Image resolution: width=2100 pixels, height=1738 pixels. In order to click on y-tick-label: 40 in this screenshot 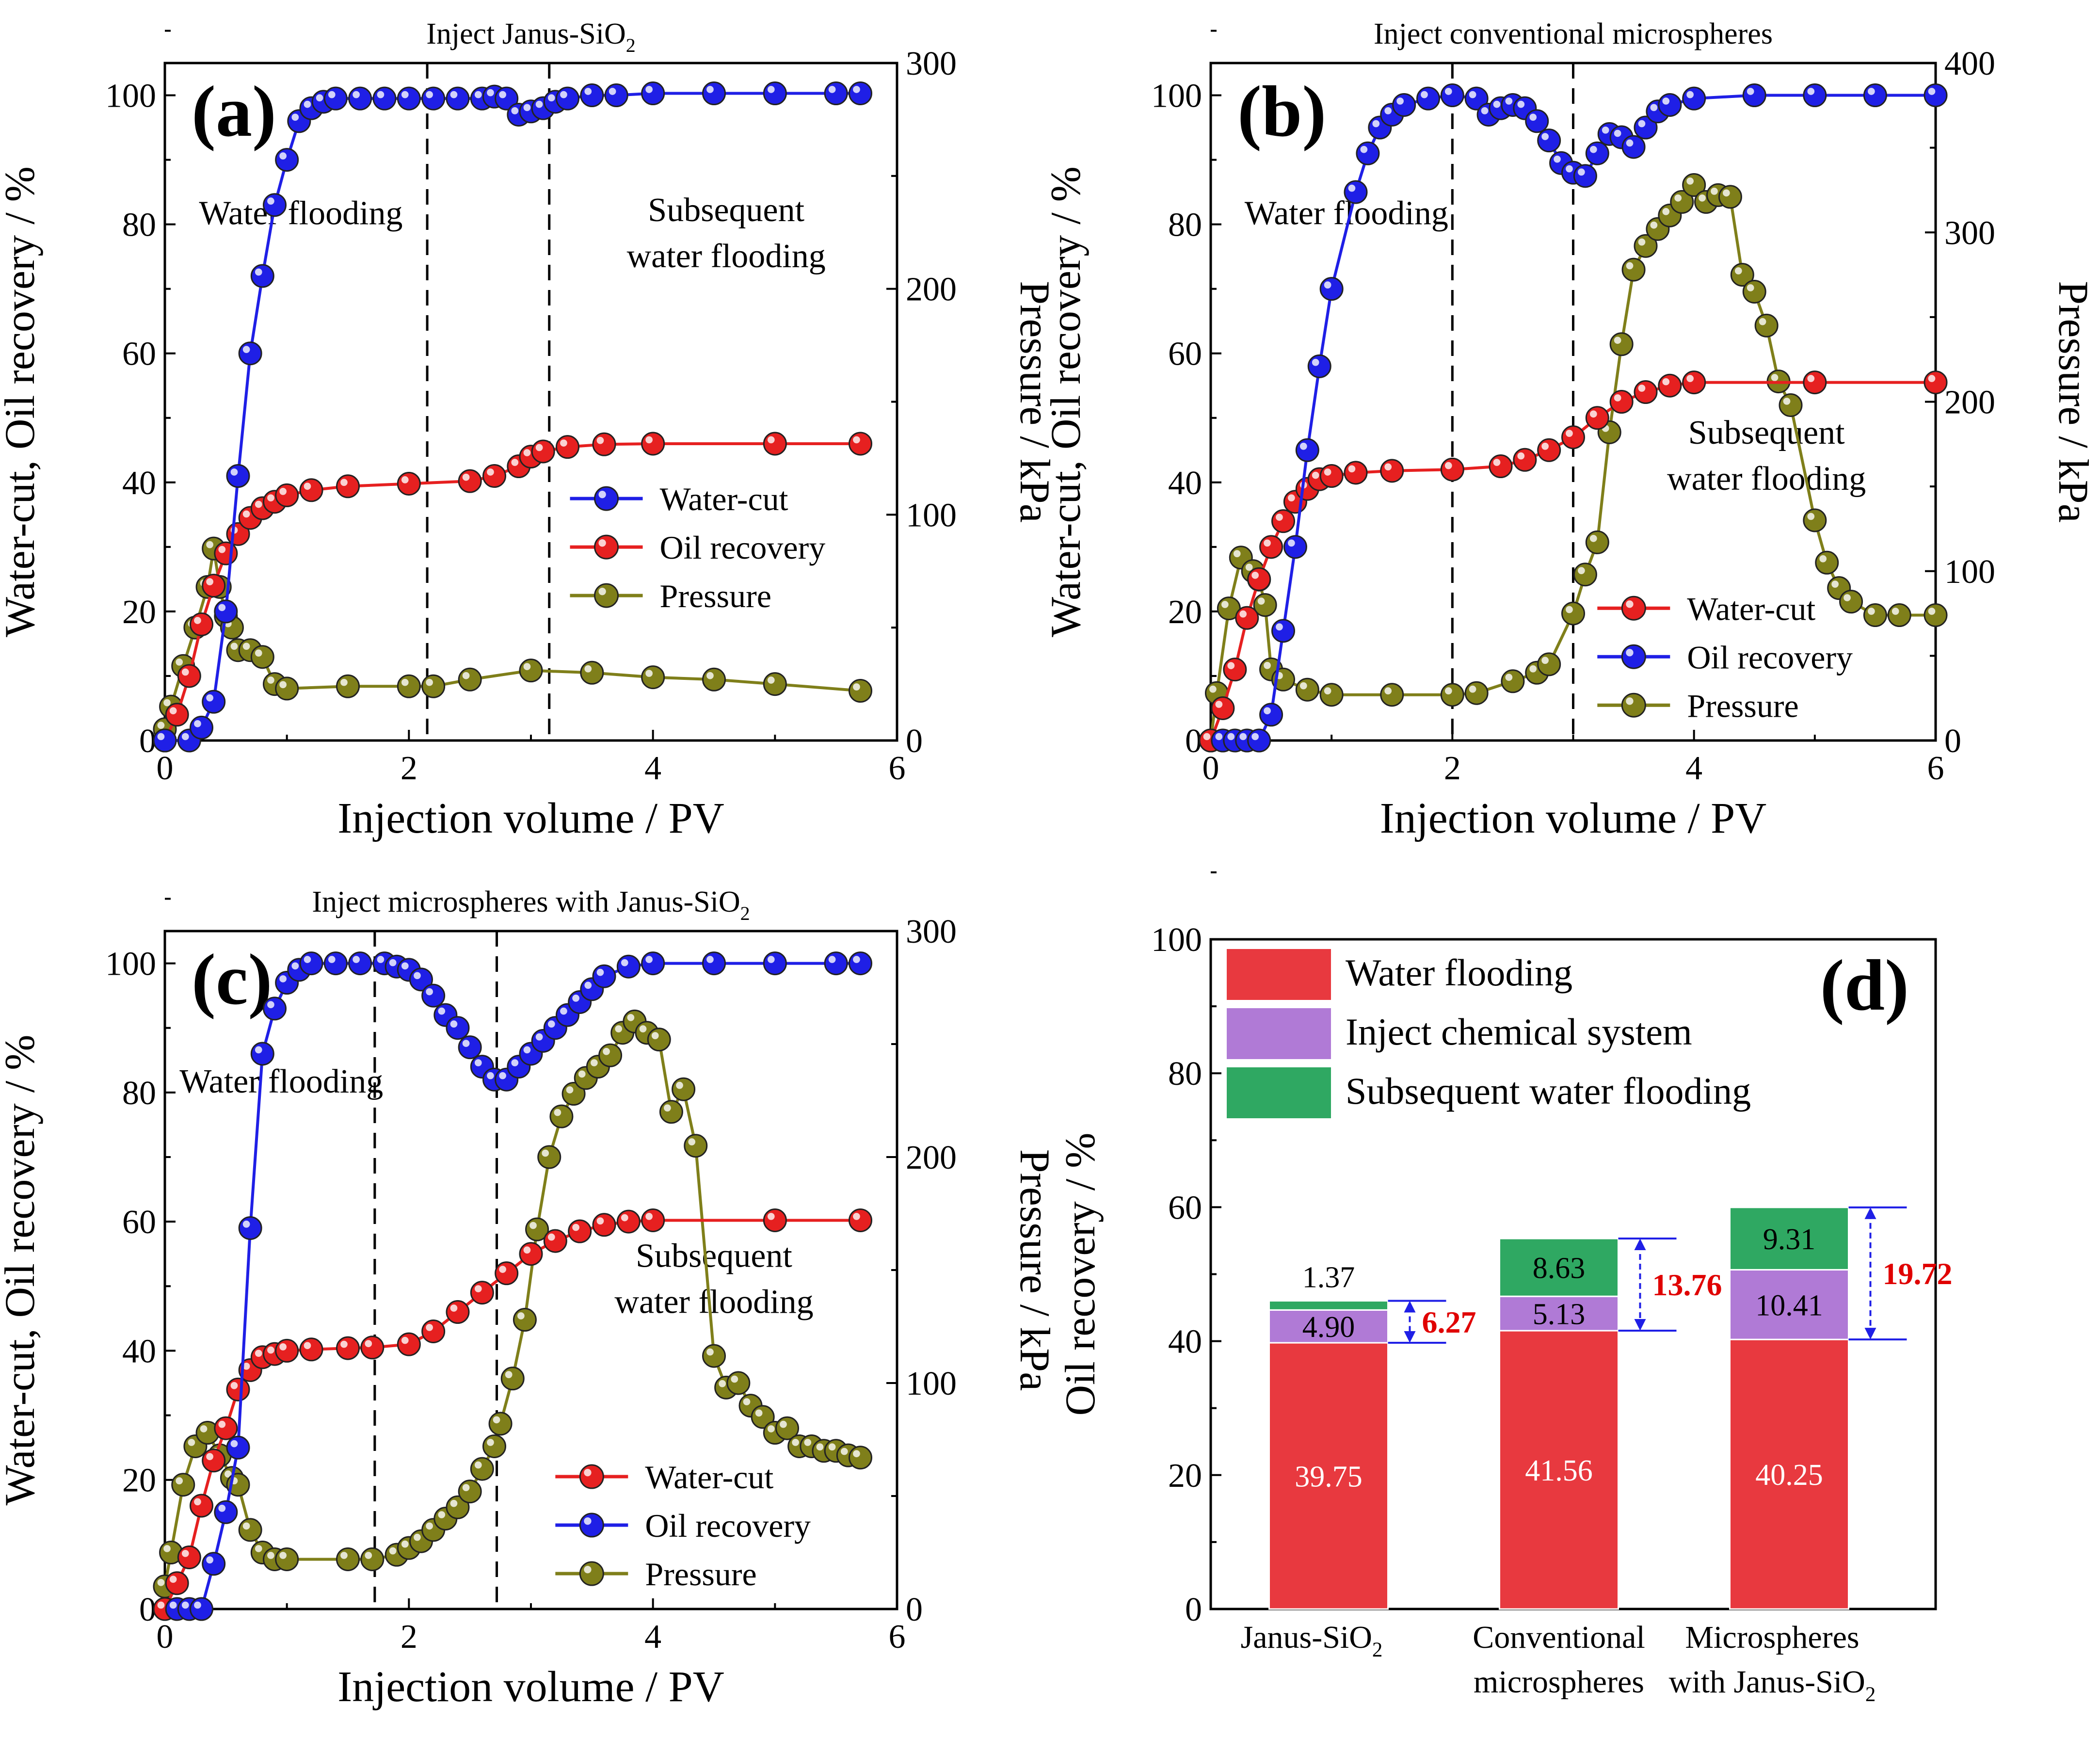, I will do `click(1185, 483)`.